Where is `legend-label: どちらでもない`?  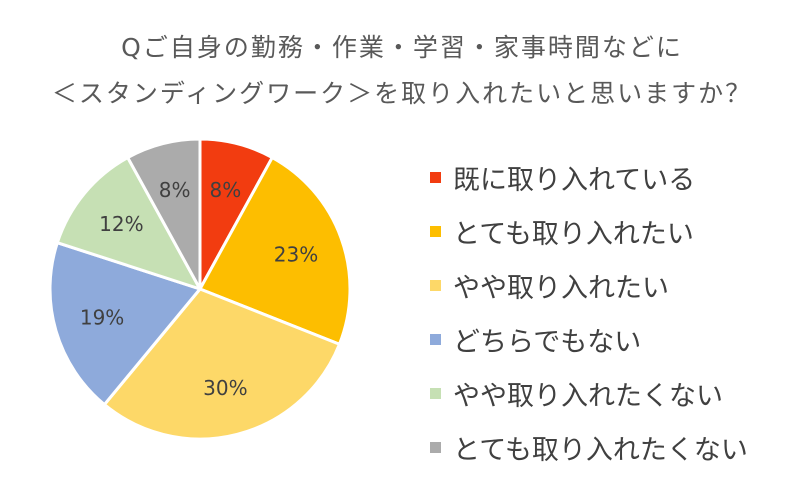
legend-label: どちらでもない is located at coordinates (547, 342).